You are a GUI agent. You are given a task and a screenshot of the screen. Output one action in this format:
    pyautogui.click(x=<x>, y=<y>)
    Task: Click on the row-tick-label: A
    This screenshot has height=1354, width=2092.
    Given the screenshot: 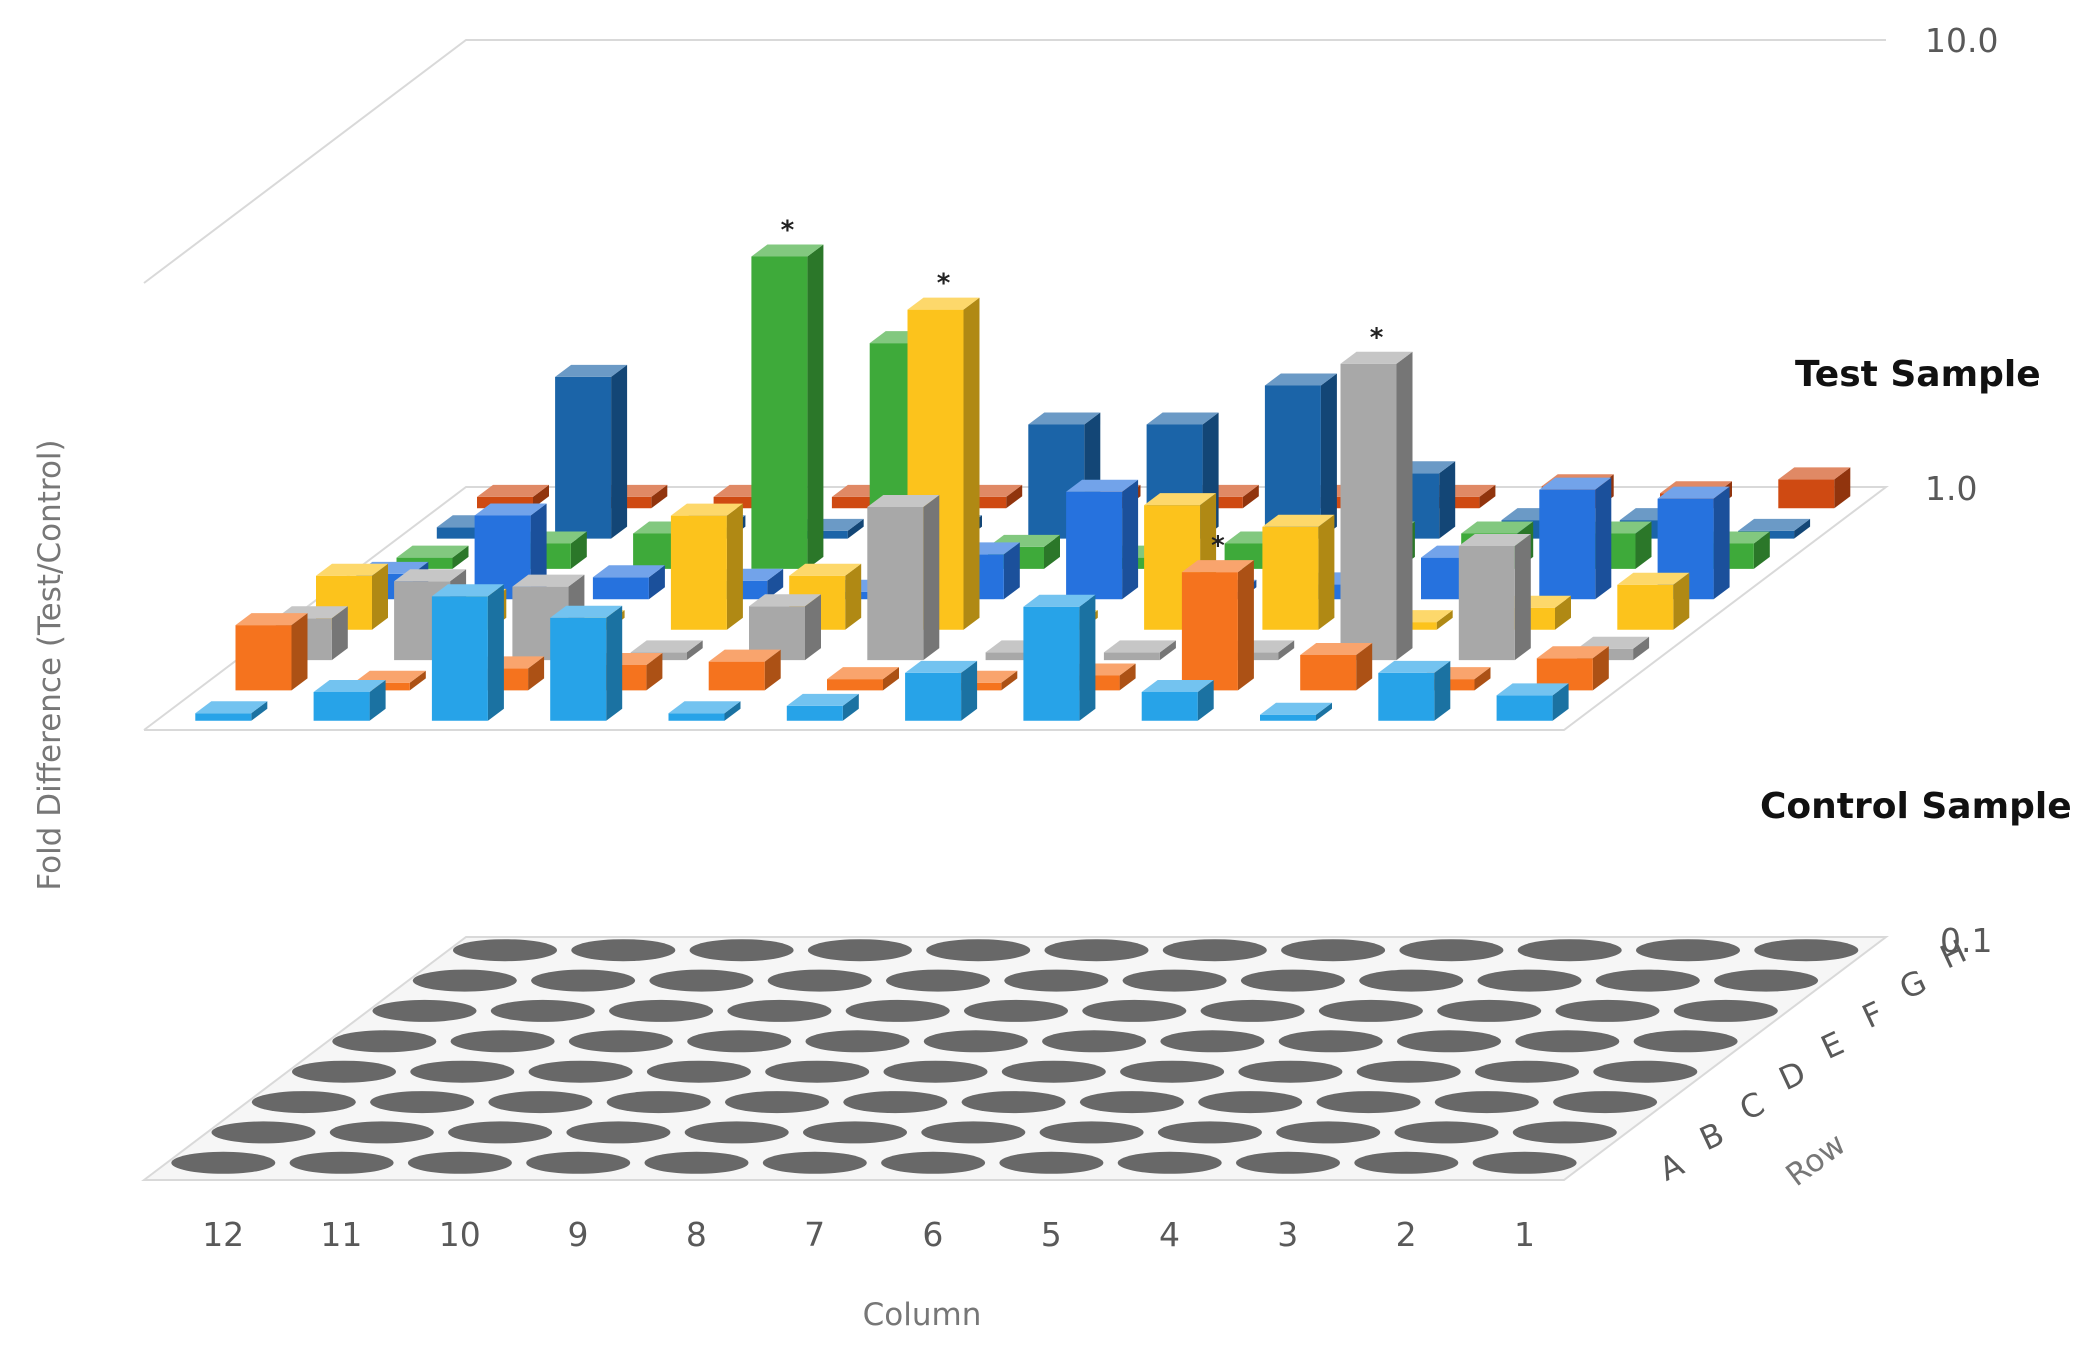 What is the action you would take?
    pyautogui.click(x=1672, y=1167)
    